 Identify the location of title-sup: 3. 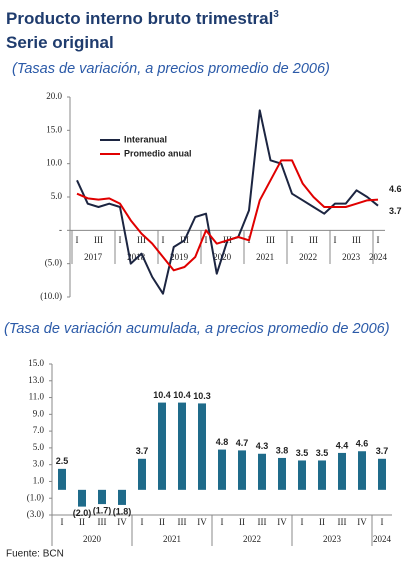
(276, 14).